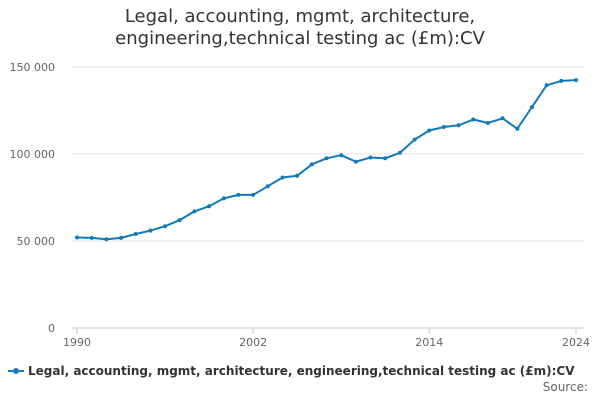 Image resolution: width=600 pixels, height=400 pixels. Describe the element at coordinates (565, 387) in the screenshot. I see `source-label: Source:` at that location.